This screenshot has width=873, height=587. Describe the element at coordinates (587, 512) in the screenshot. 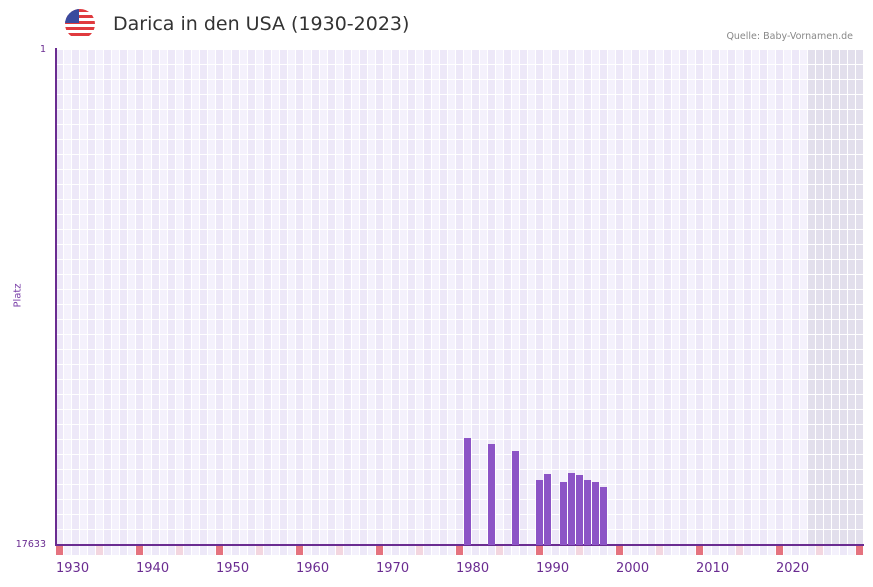

I see `bar-1996` at that location.